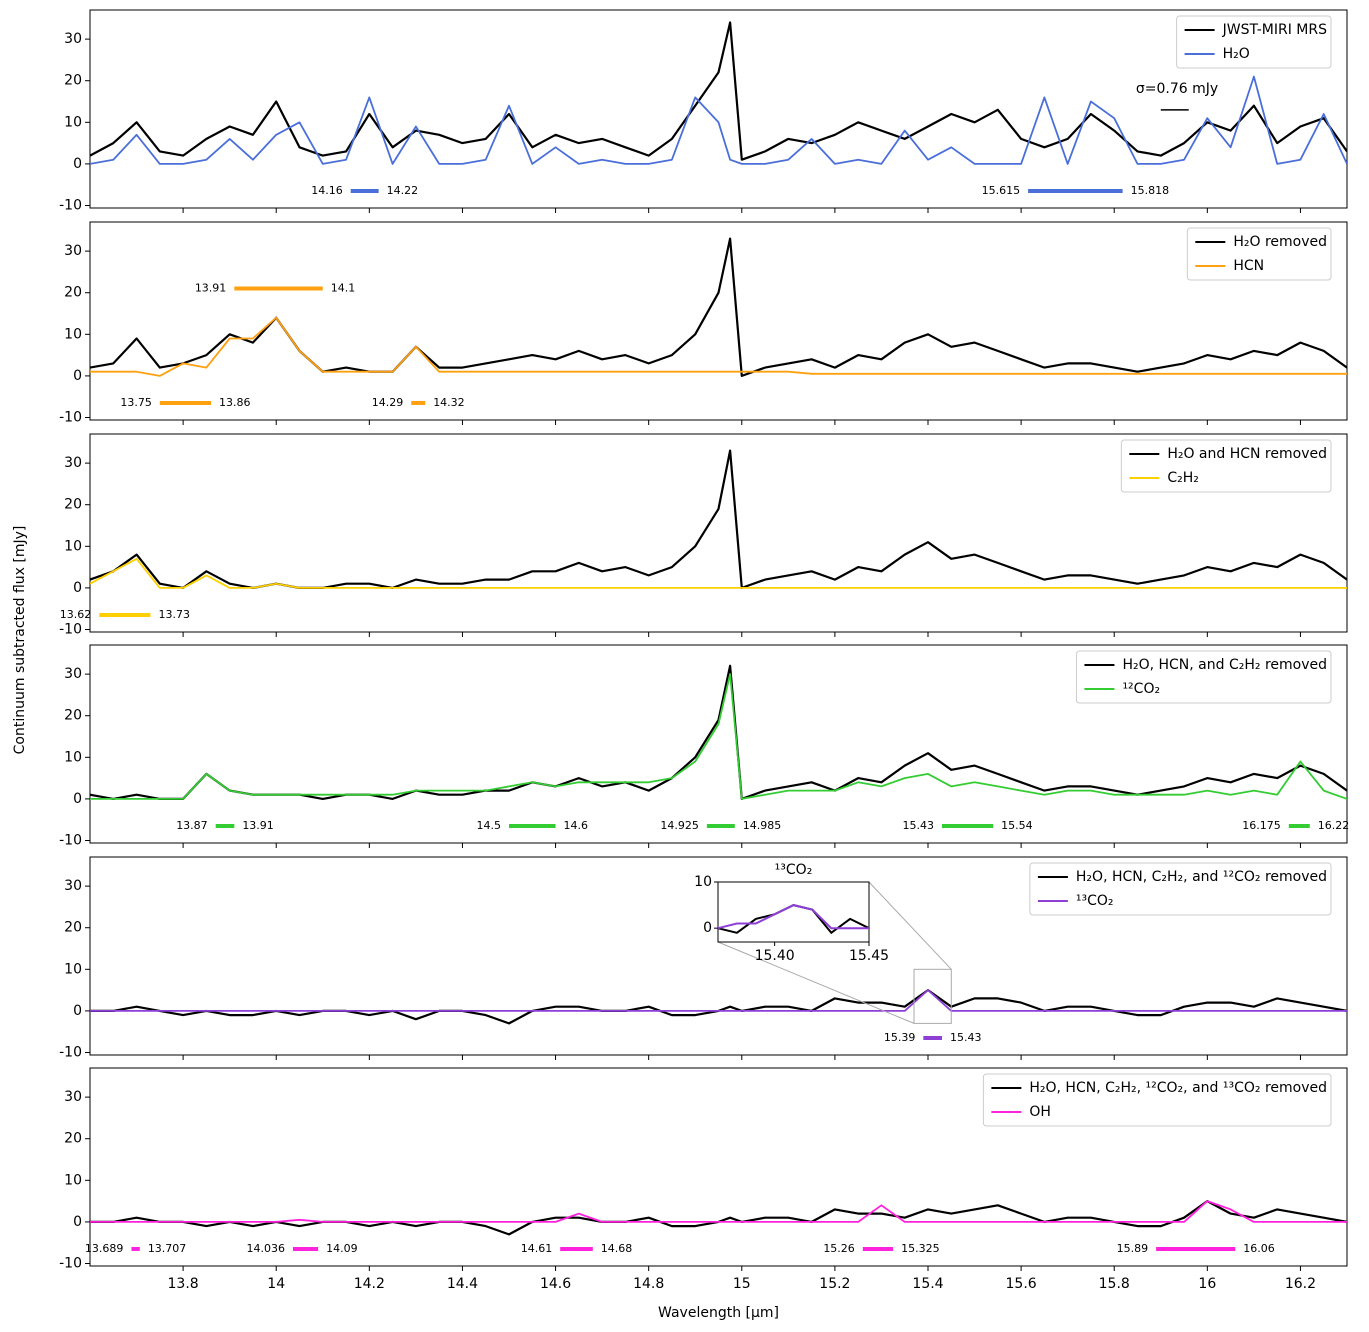  I want to click on x-tick-label: 14.8, so click(648, 1284).